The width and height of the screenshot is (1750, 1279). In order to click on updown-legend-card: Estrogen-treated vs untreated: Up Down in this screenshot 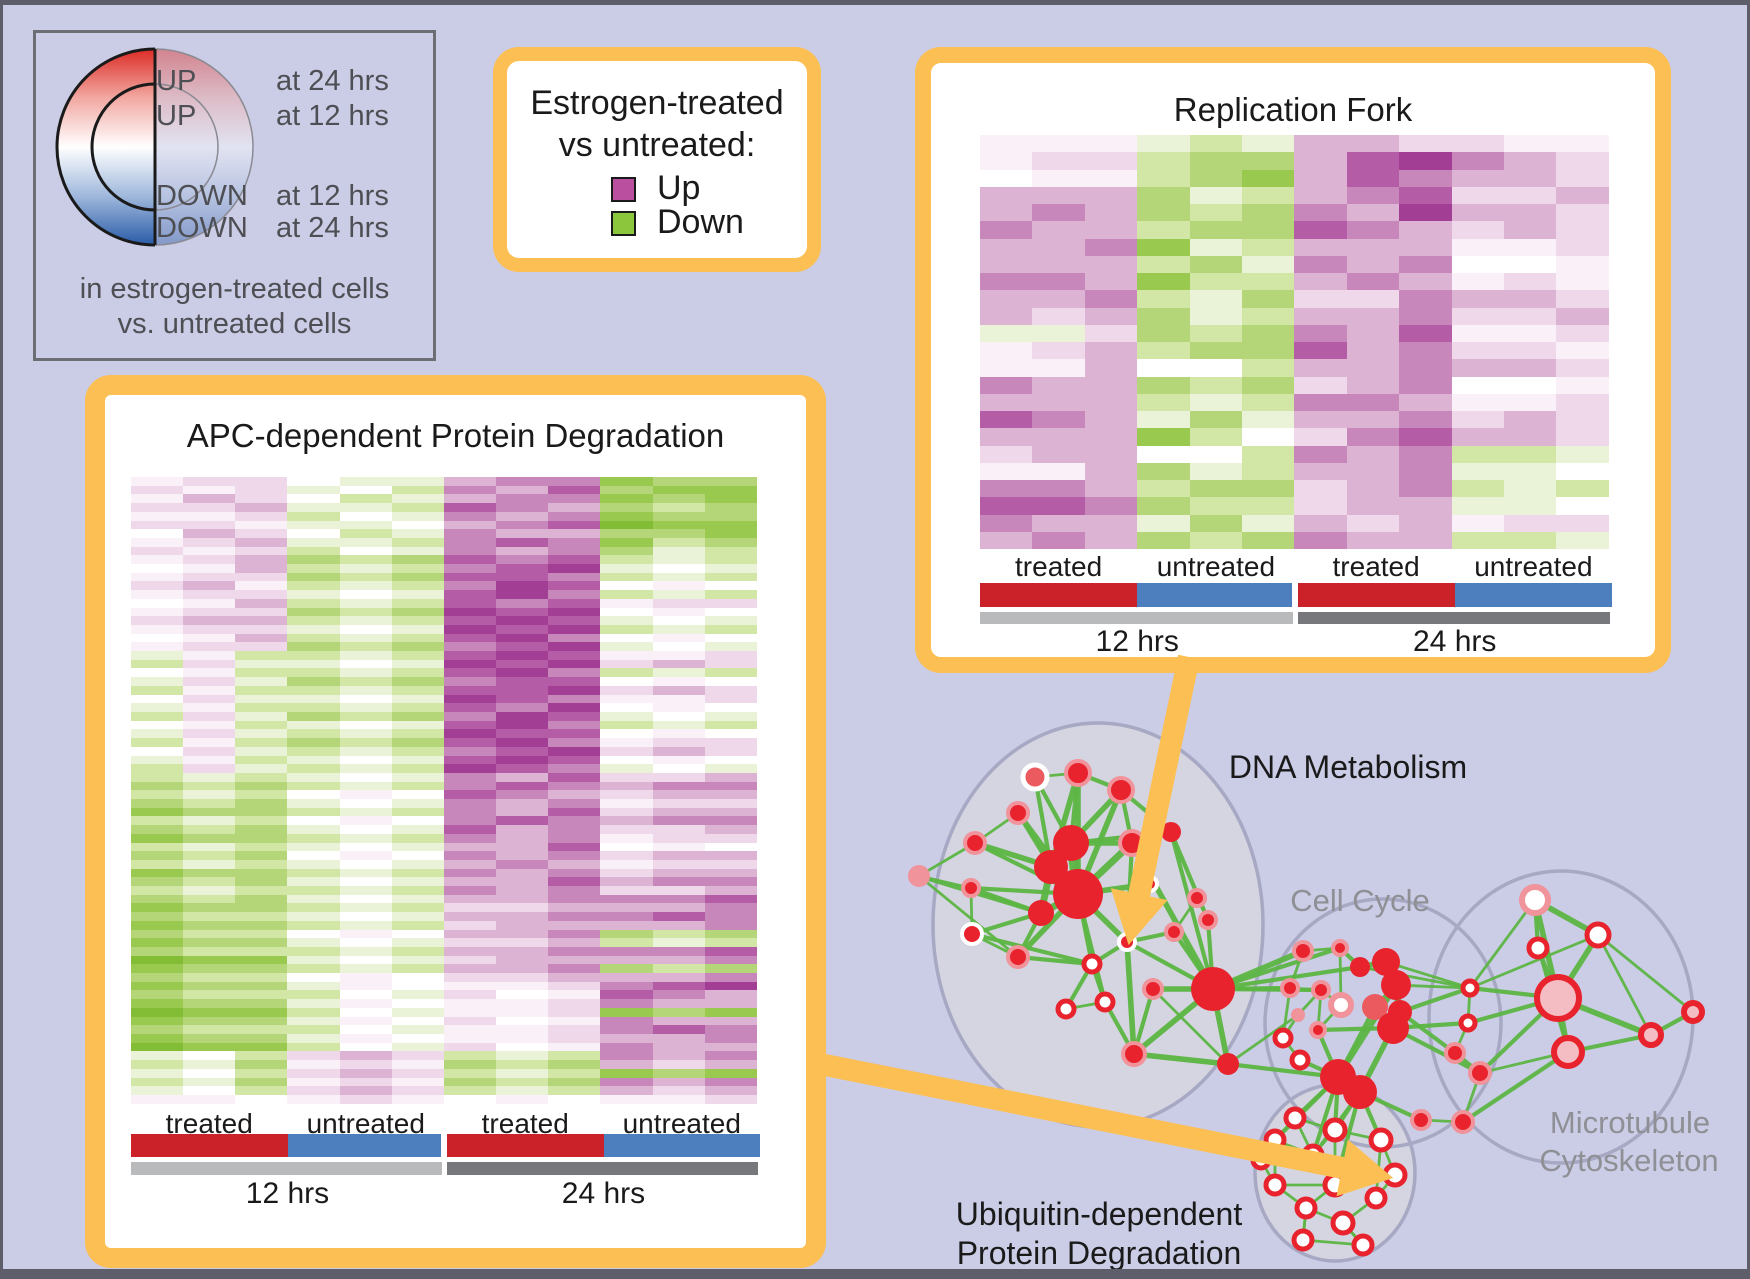, I will do `click(657, 159)`.